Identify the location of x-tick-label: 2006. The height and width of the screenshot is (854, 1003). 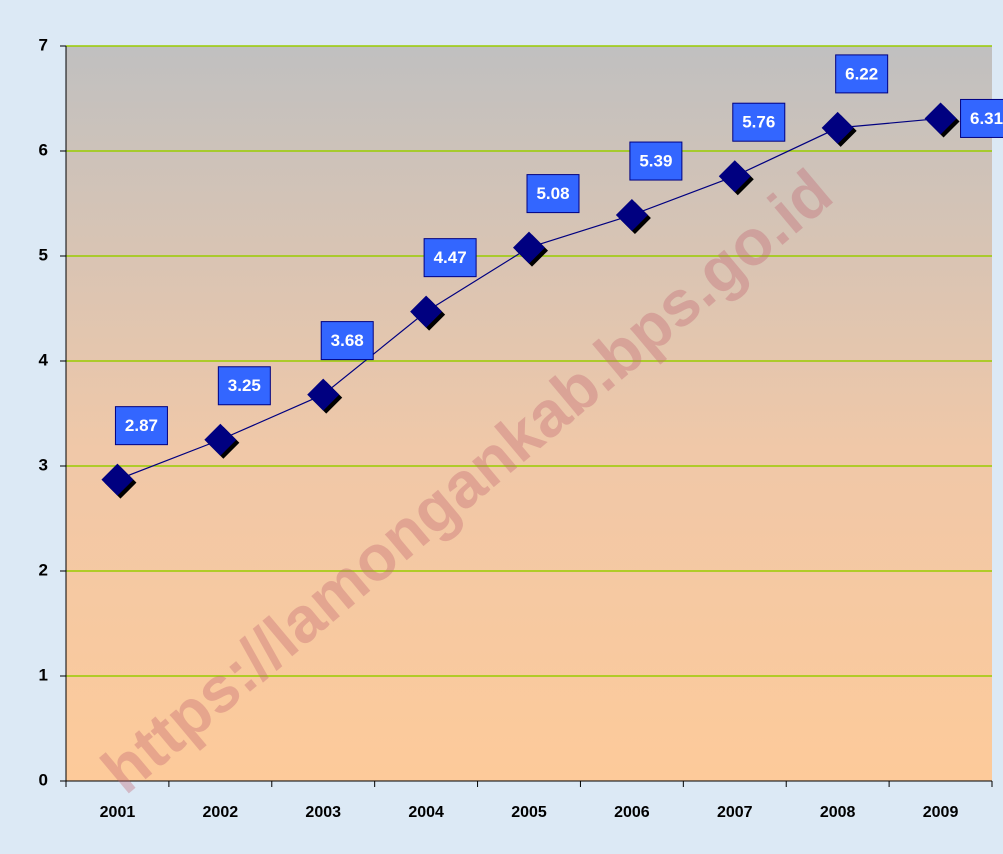
(632, 812).